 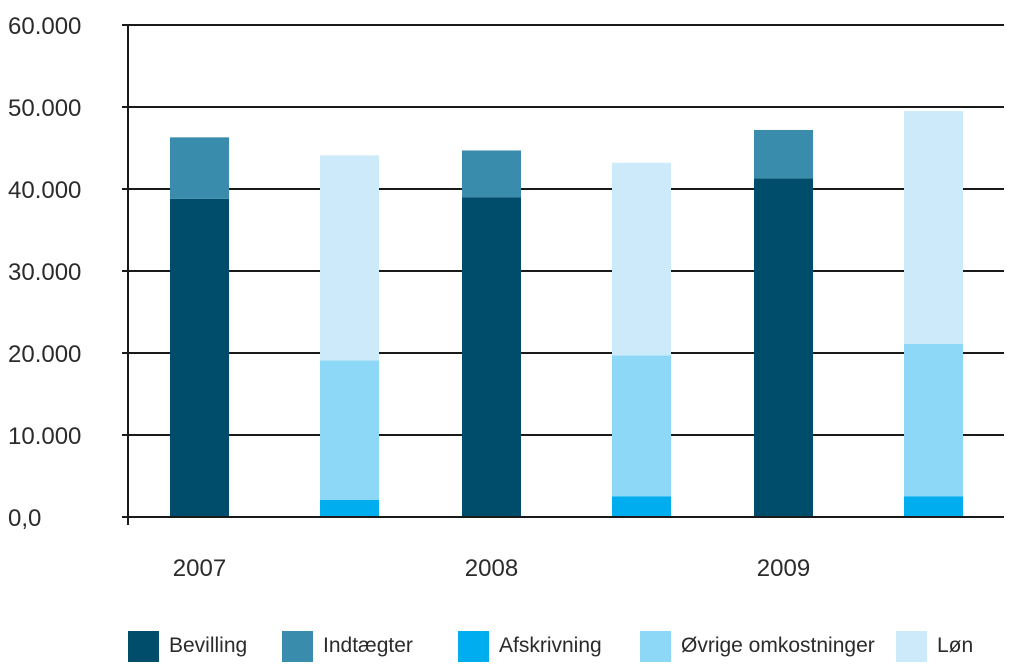 What do you see at coordinates (368, 645) in the screenshot?
I see `legend-label: Indtægter` at bounding box center [368, 645].